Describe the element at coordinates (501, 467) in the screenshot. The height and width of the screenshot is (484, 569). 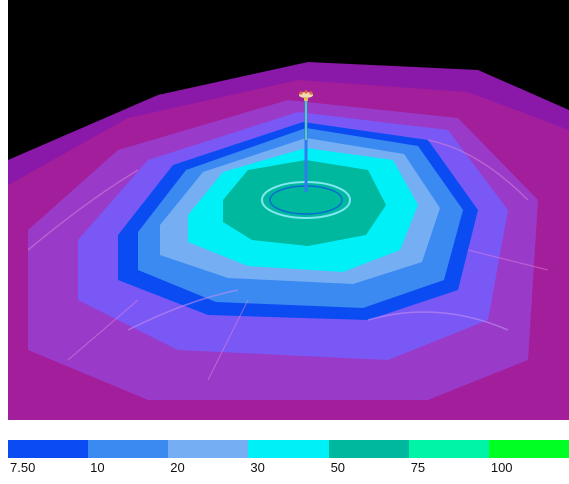
I see `legend-label: 100` at that location.